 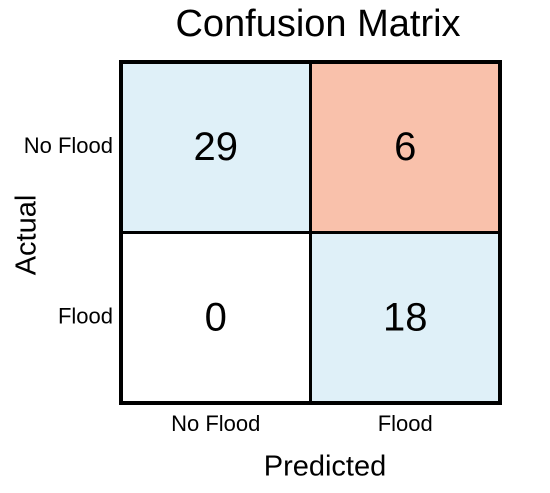 I want to click on cell-value: 29, so click(x=216, y=147).